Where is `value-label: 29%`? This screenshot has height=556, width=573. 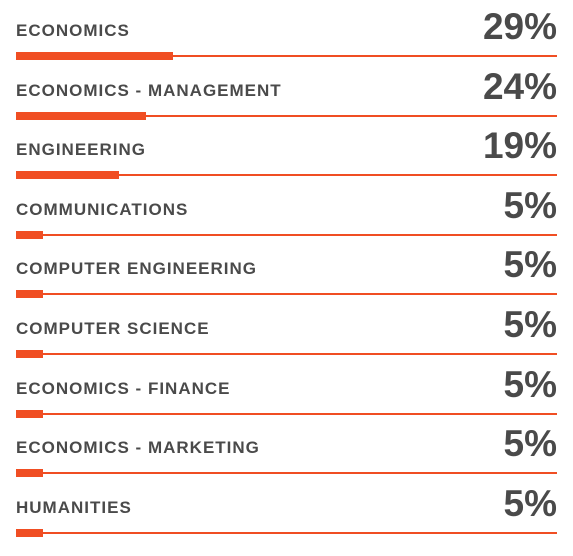
value-label: 29% is located at coordinates (519, 26).